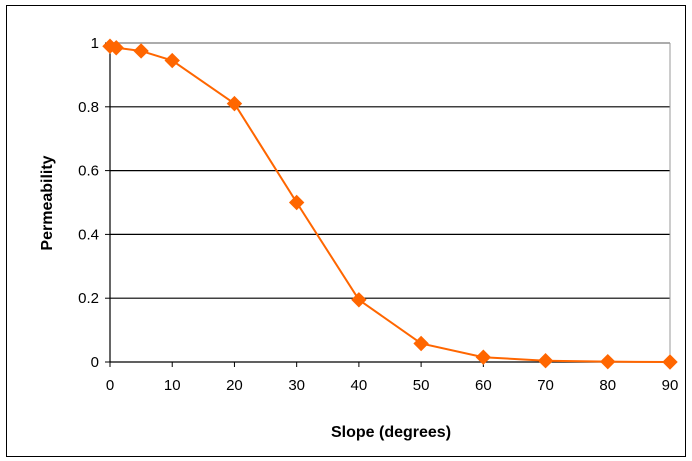 Image resolution: width=692 pixels, height=461 pixels. I want to click on x-tick-label: 40, so click(359, 385).